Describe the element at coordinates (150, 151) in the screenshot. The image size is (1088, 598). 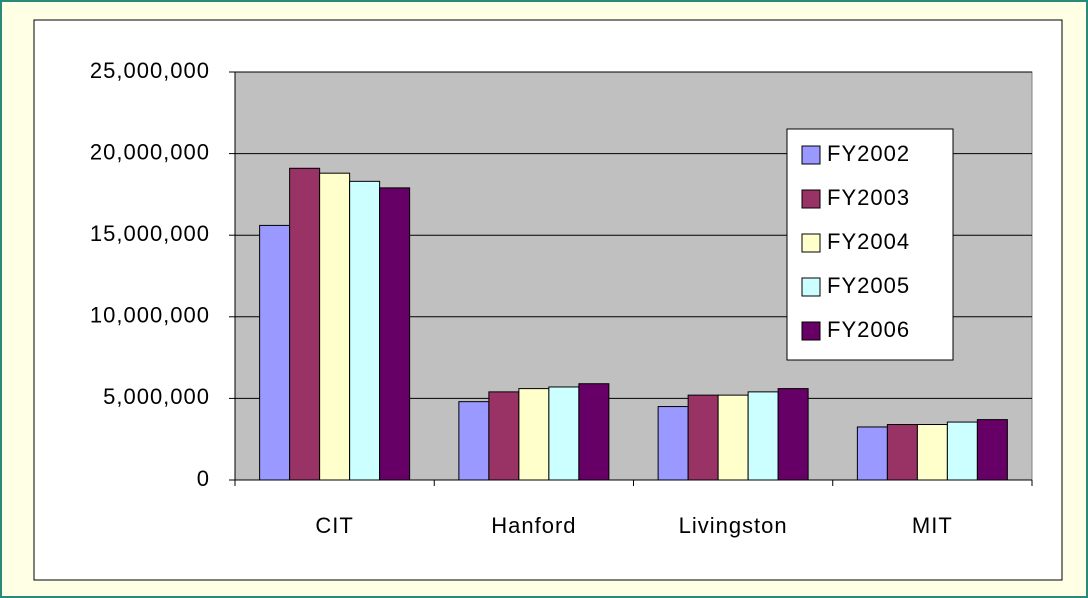
I see `y-tick-label: 20,000,000` at that location.